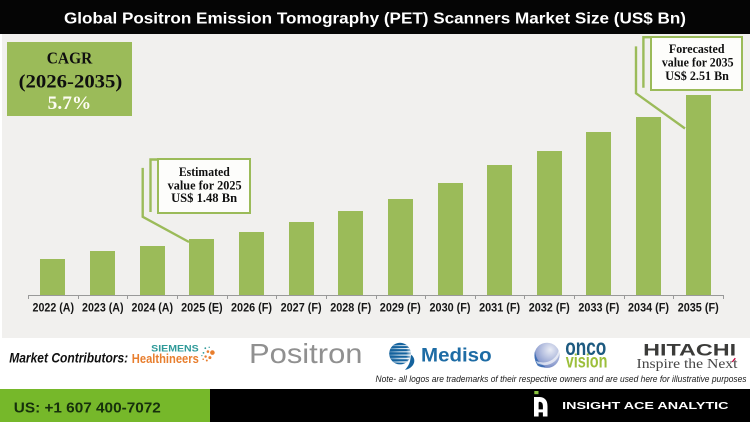  Describe the element at coordinates (204, 198) in the screenshot. I see `svg-text: US$ 1.48 Bn` at that location.